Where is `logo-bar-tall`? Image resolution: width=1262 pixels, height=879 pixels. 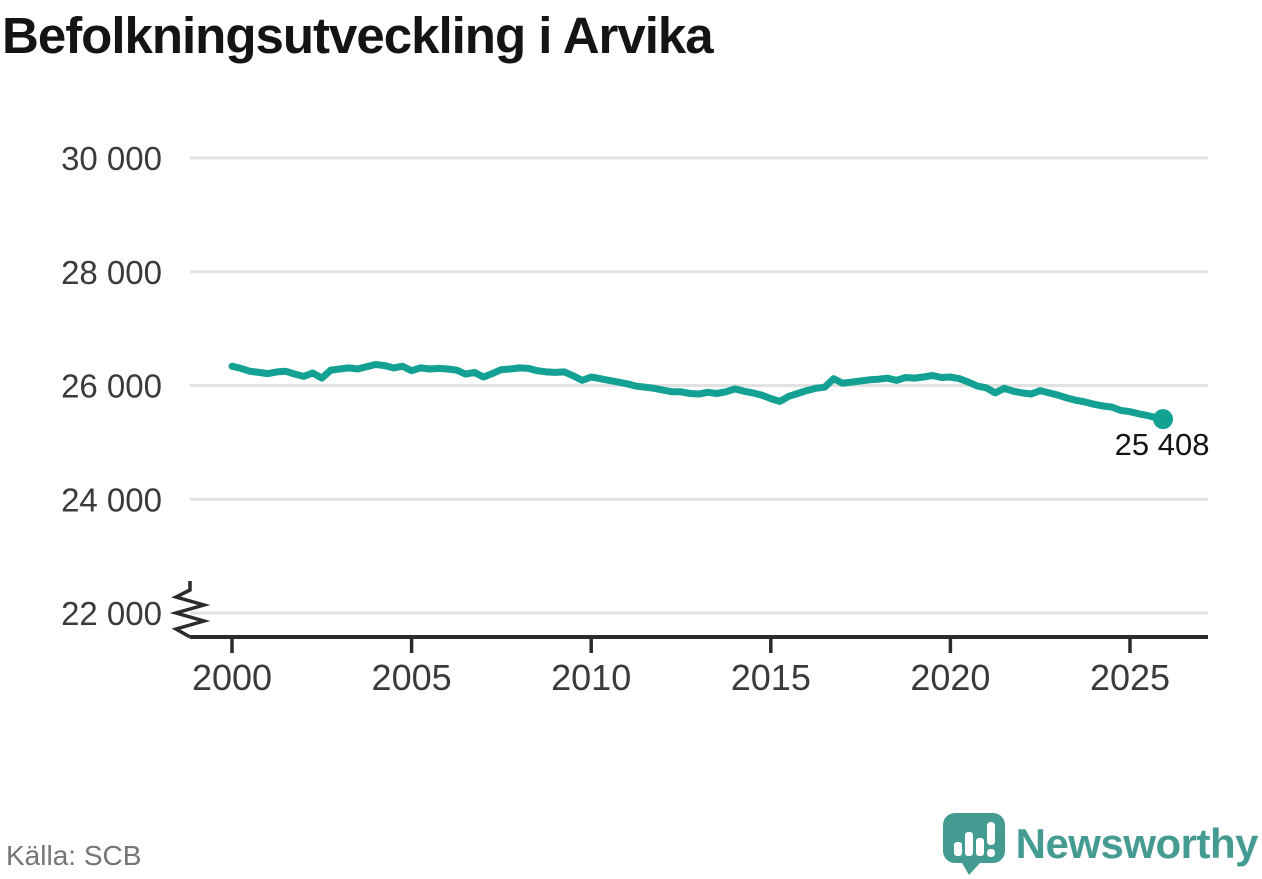
logo-bar-tall is located at coordinates (968, 844).